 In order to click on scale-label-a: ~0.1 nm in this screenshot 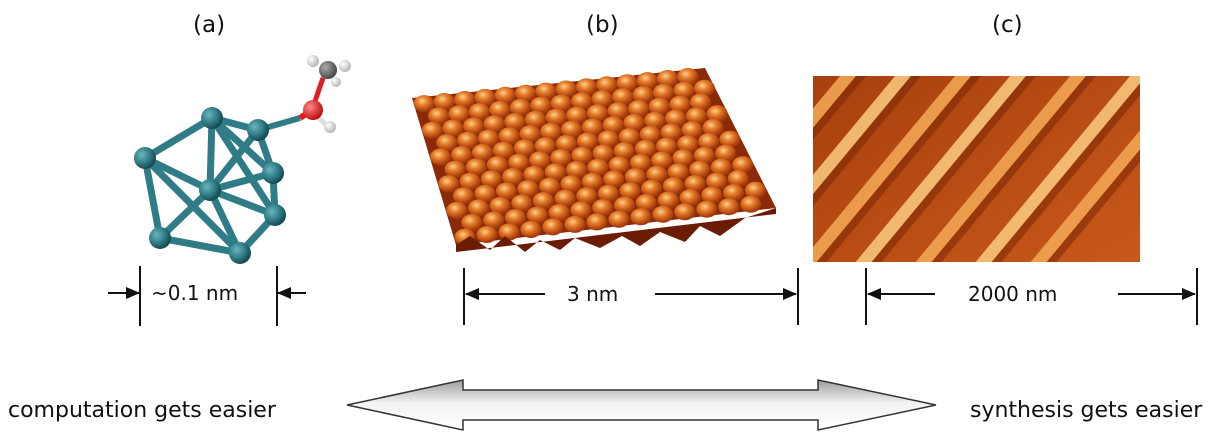, I will do `click(195, 293)`.